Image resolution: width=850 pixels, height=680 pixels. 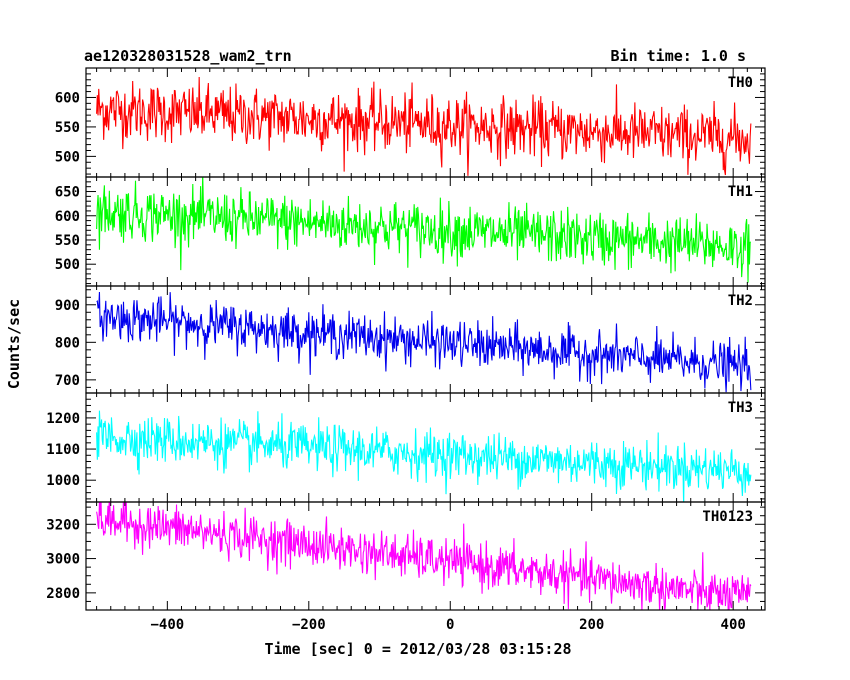 I want to click on y-axis-label: Counts/sec, so click(x=14, y=344).